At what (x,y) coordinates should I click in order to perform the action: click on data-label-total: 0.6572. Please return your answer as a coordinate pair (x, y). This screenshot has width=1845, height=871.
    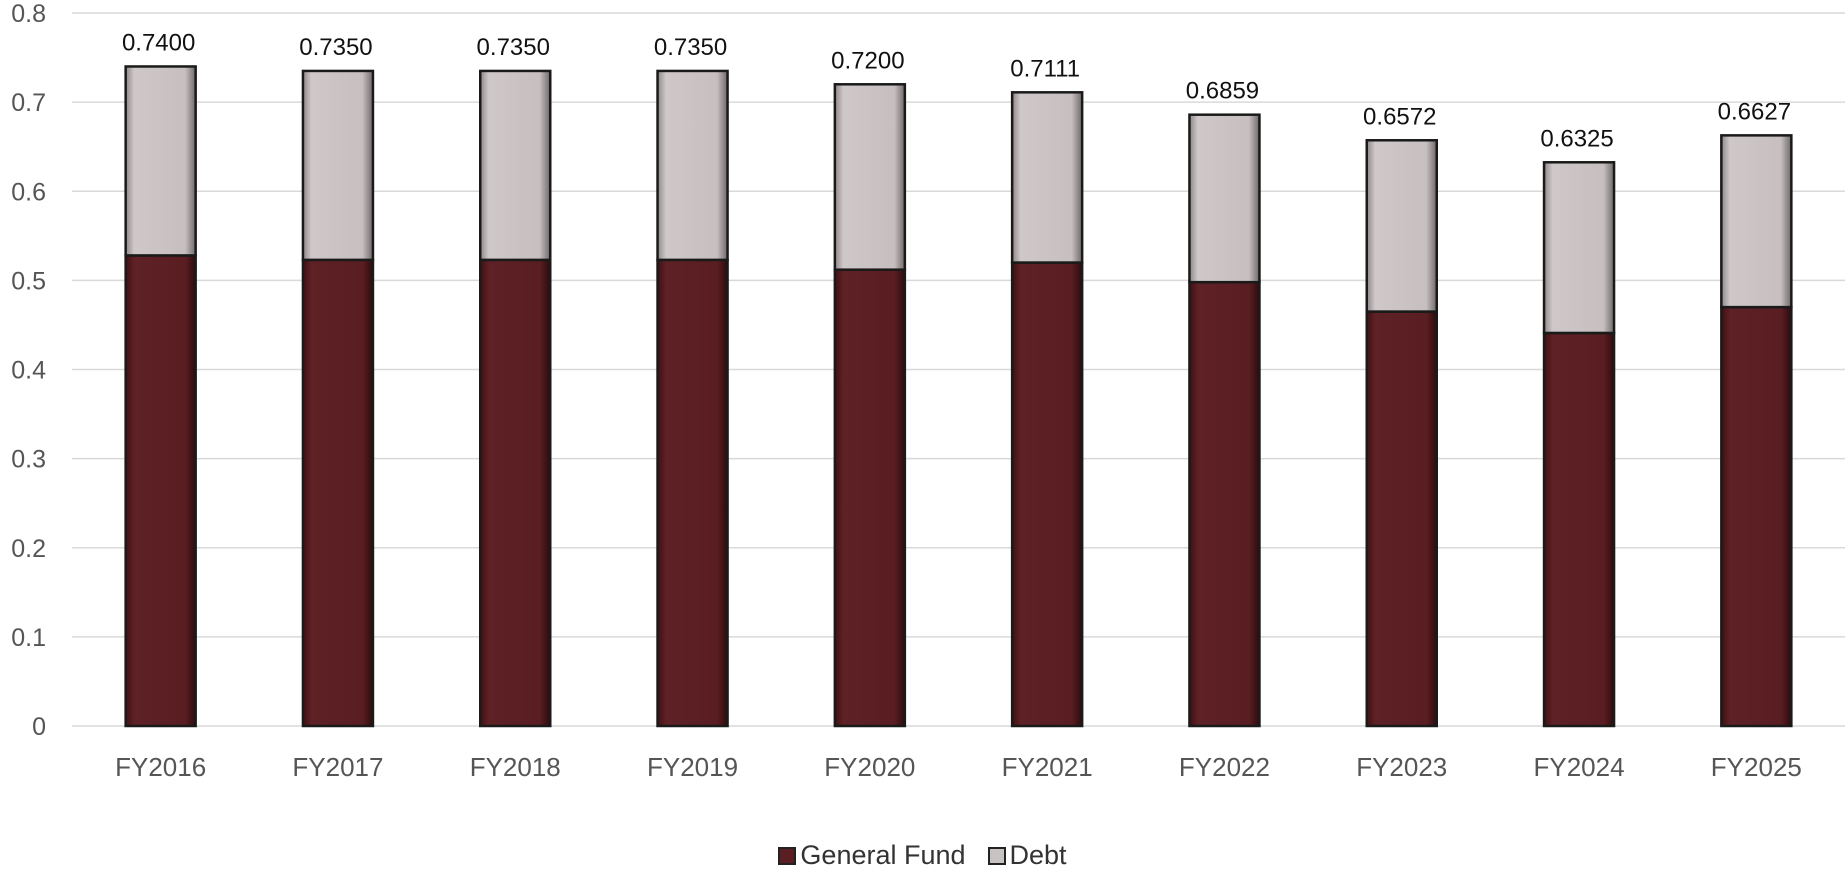
    Looking at the image, I should click on (1399, 116).